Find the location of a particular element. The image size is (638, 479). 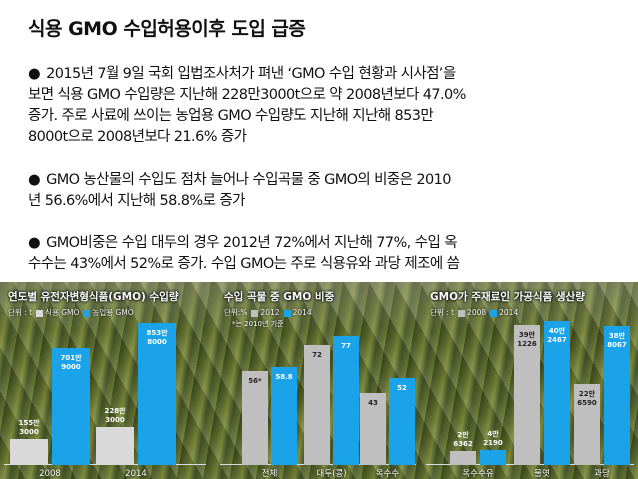

category-label: 과당 is located at coordinates (602, 474).